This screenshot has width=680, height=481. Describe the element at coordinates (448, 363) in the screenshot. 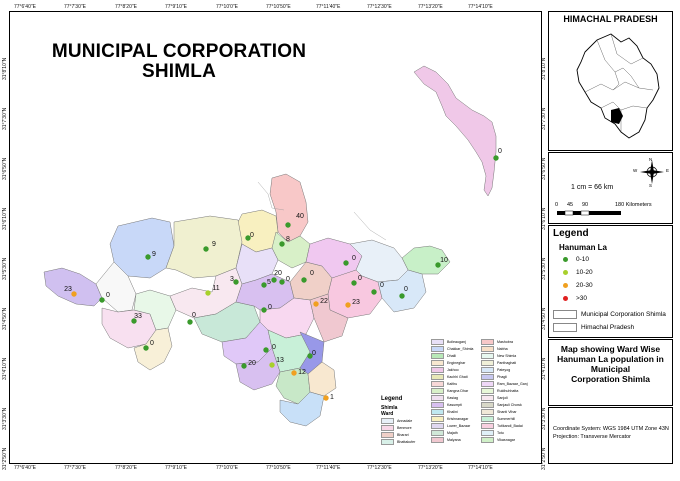

I see `ward-legend-item: Engineghar` at that location.